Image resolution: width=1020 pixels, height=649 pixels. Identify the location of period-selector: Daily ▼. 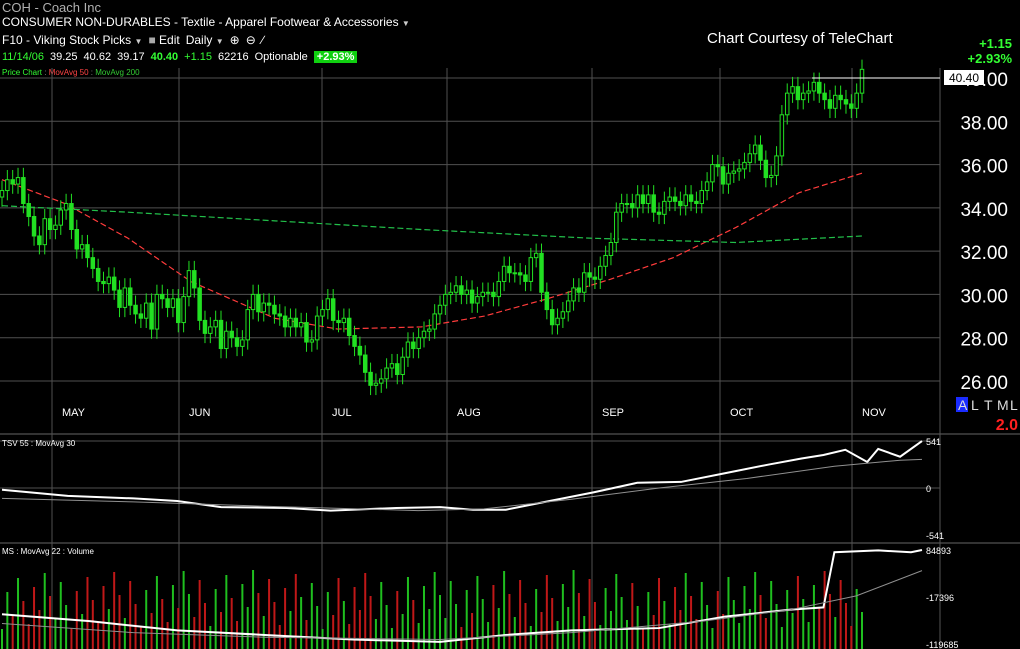
(205, 40).